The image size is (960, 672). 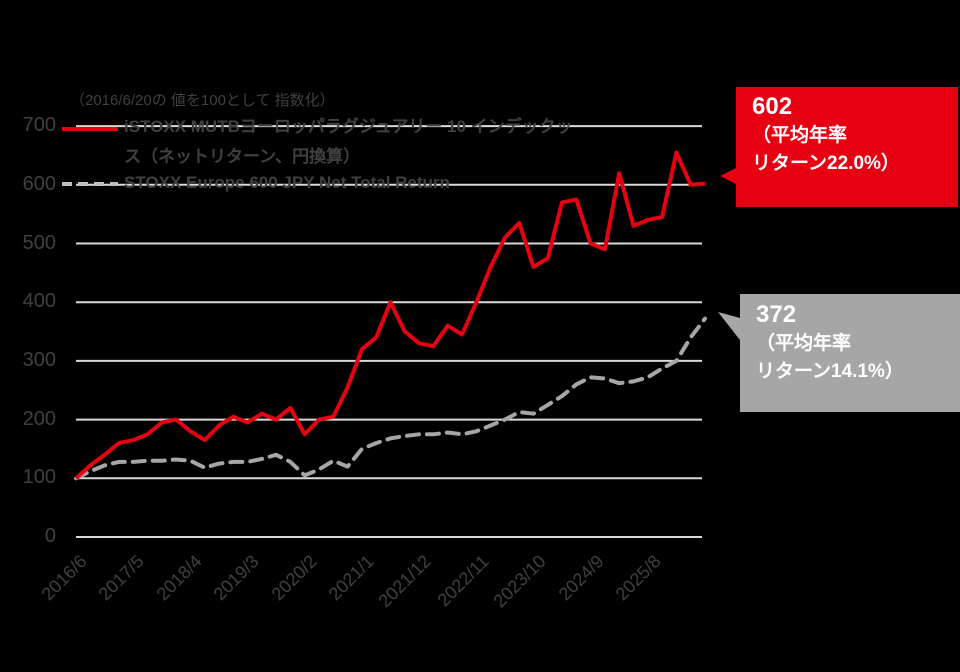 I want to click on legend-red-label-line2: ス（ネットリターン、円換算）, so click(x=242, y=156).